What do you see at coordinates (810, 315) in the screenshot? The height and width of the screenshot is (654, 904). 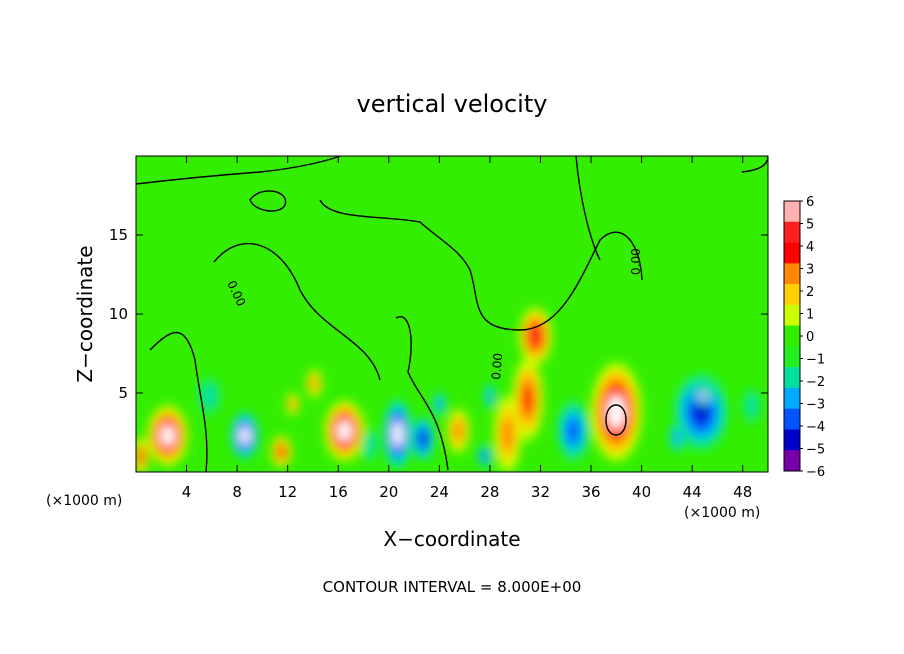 I see `colorbar-label: 1` at bounding box center [810, 315].